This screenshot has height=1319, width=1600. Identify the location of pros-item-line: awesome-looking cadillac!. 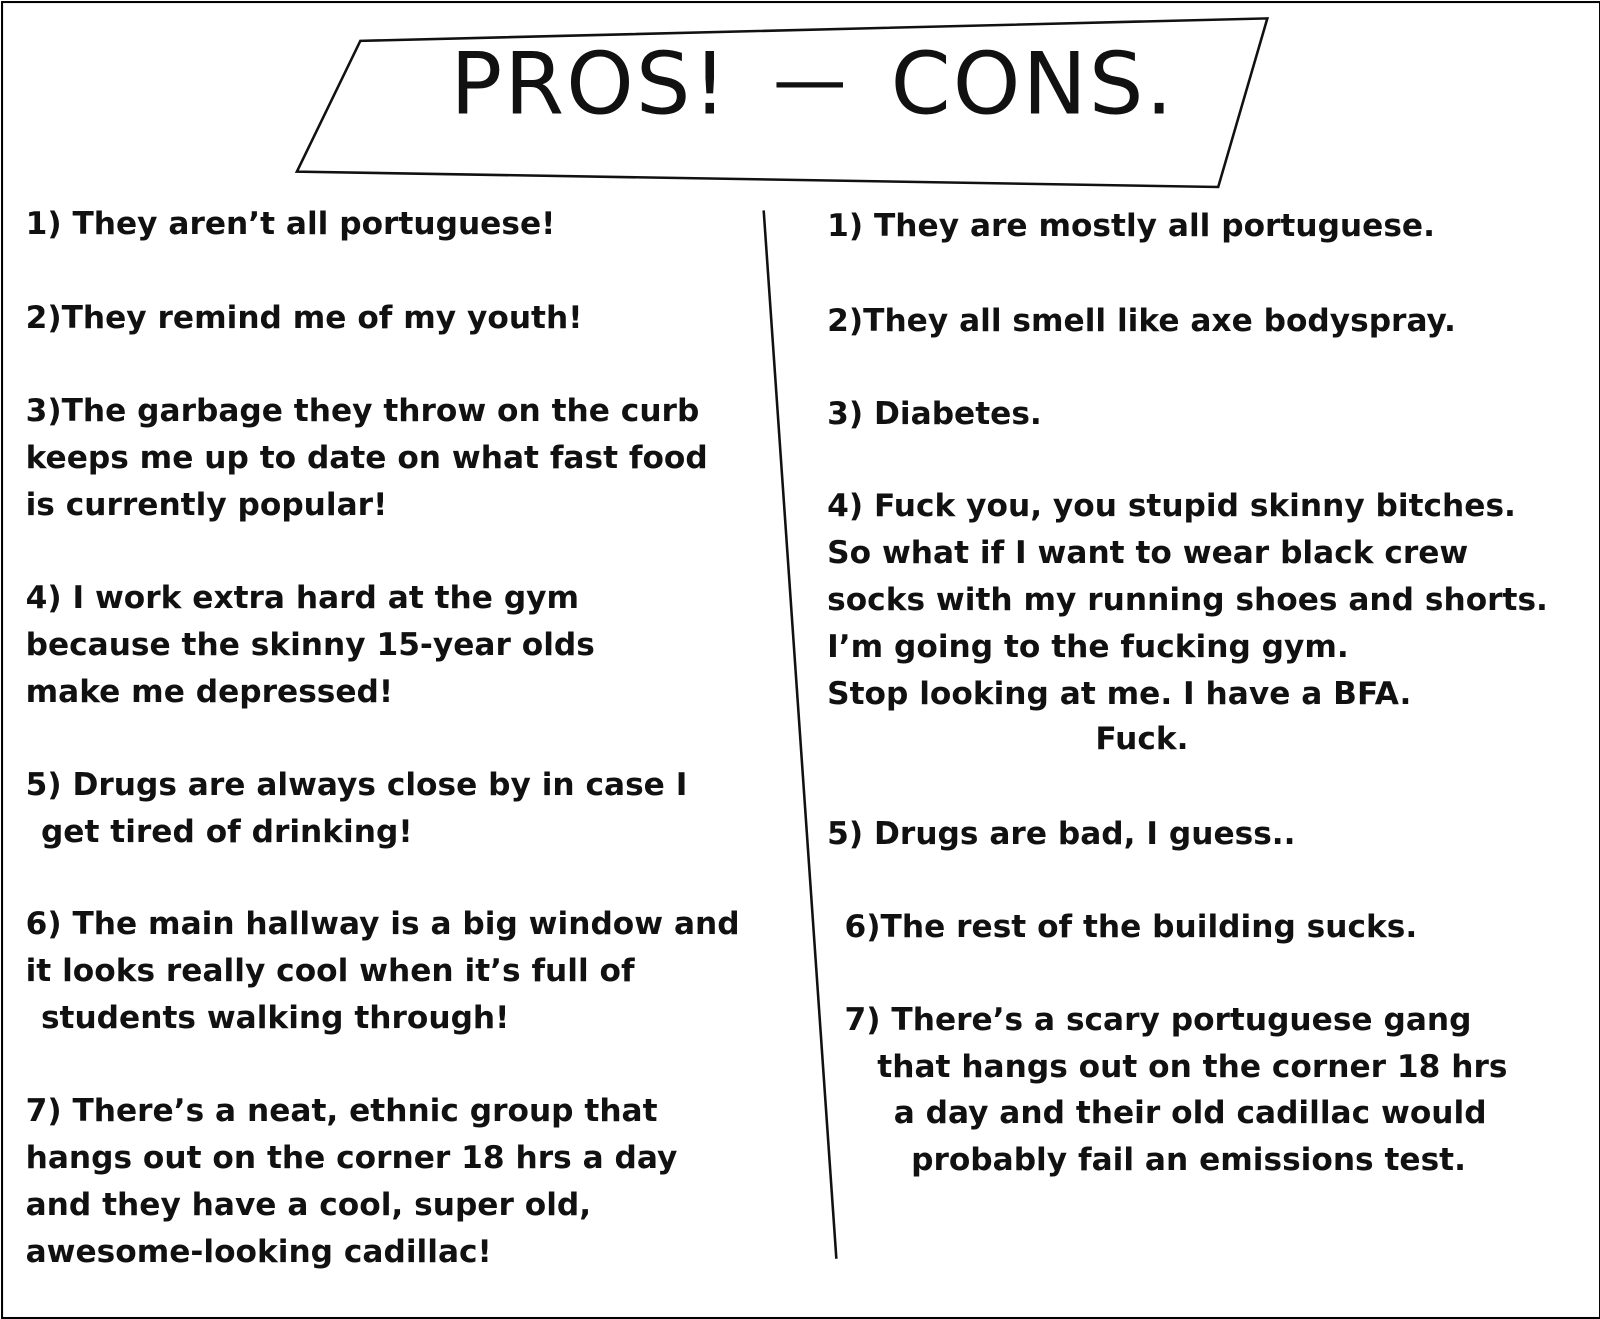
(258, 1252).